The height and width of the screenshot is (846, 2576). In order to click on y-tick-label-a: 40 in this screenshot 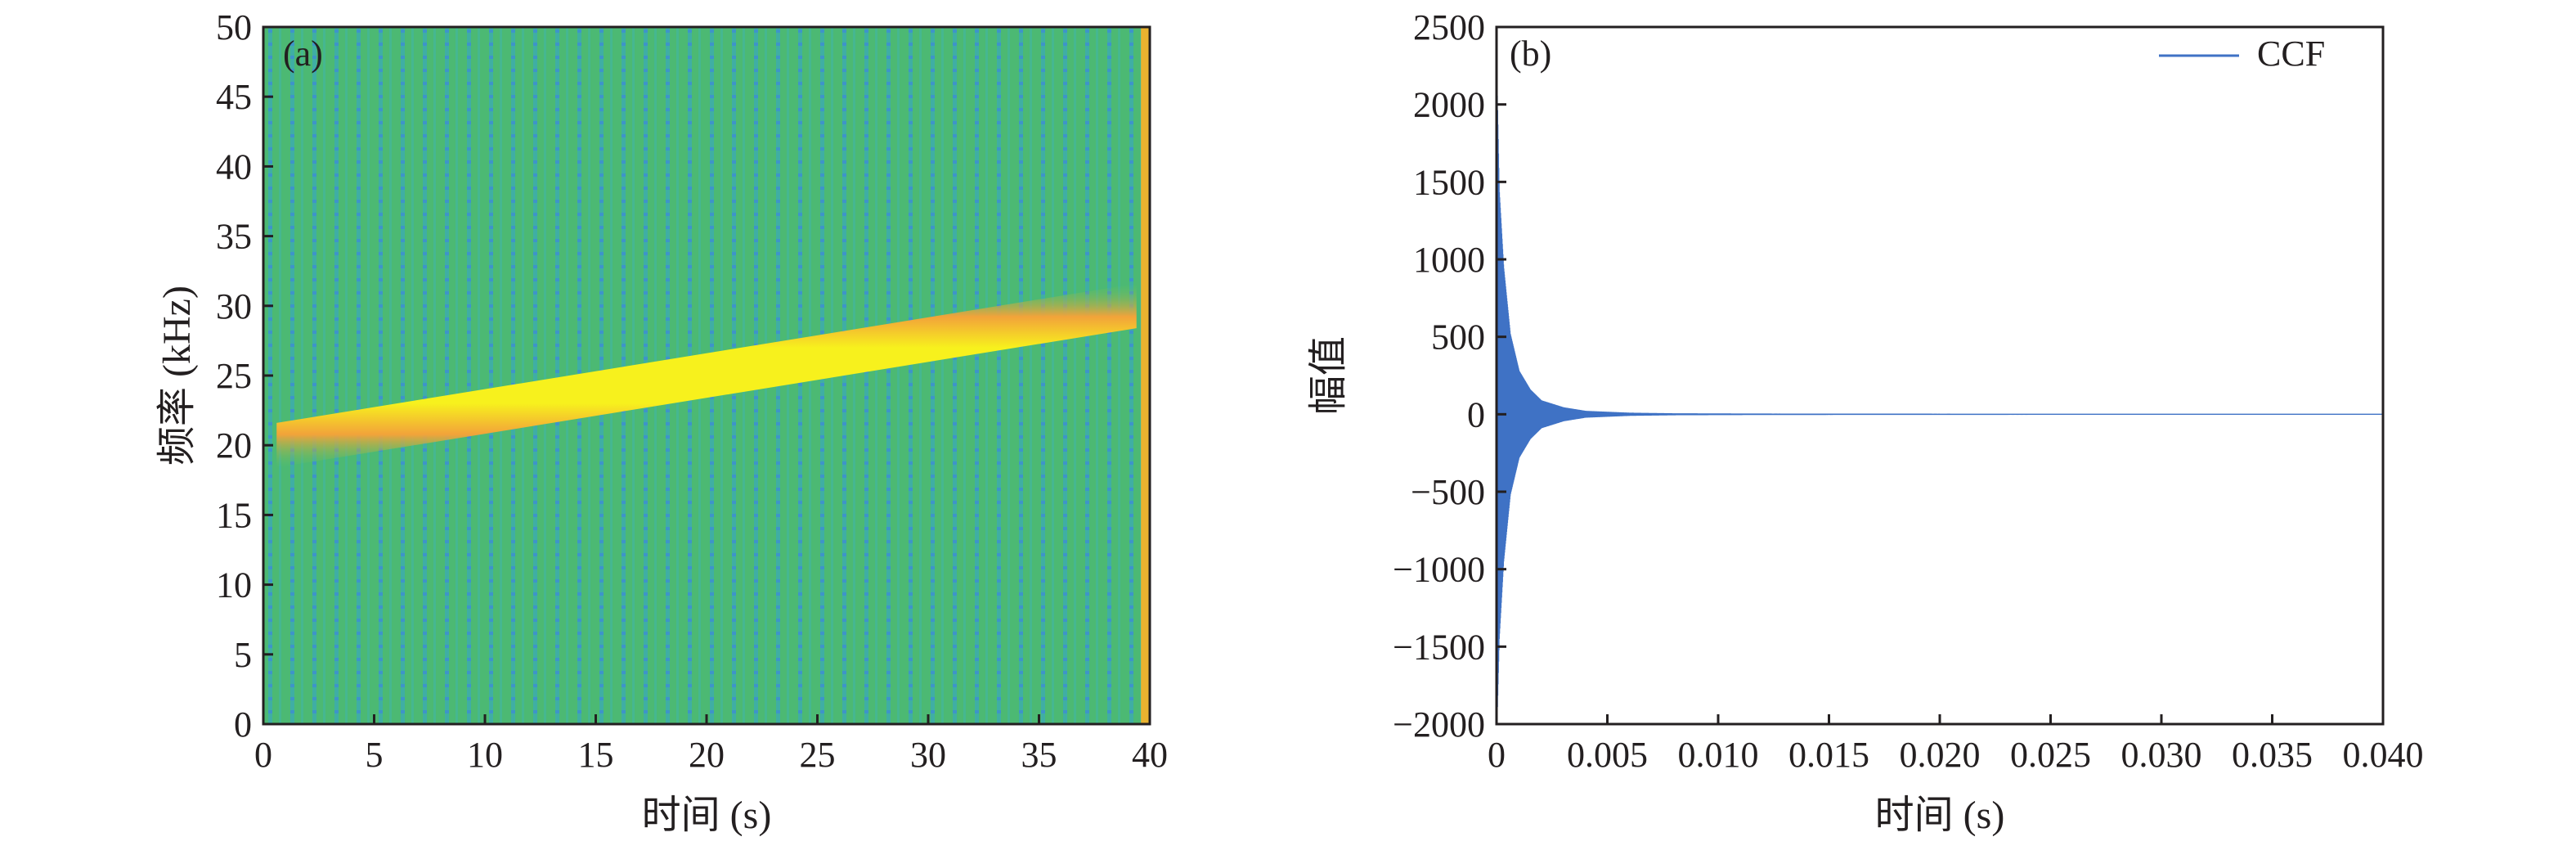, I will do `click(234, 167)`.